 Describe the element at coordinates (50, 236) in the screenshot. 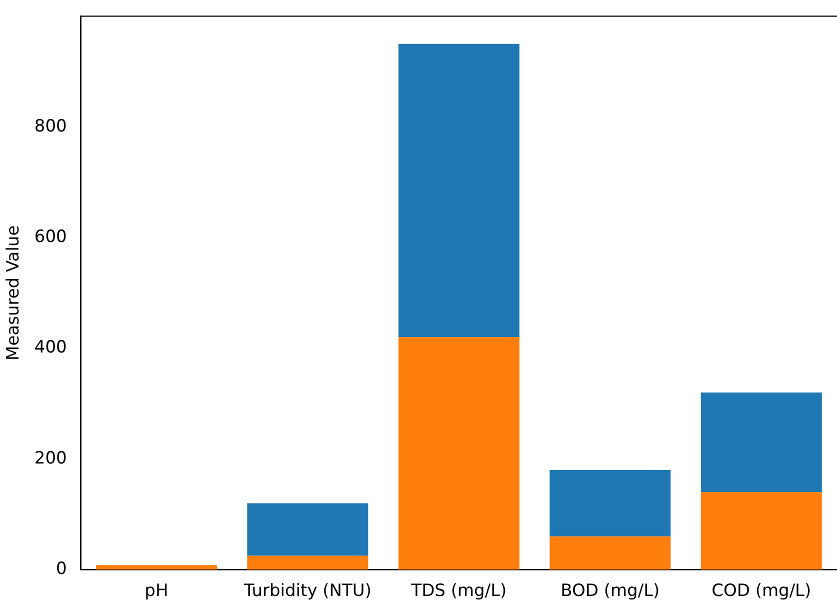

I see `y-tick-label: 600` at that location.